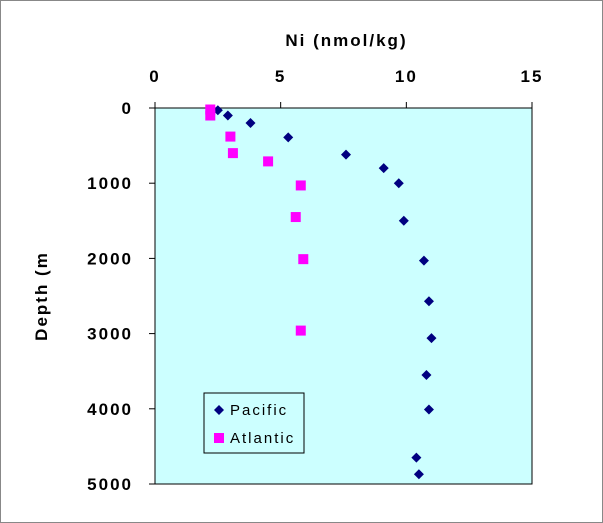  Describe the element at coordinates (41, 296) in the screenshot. I see `y-axis-label: Depth (m` at that location.